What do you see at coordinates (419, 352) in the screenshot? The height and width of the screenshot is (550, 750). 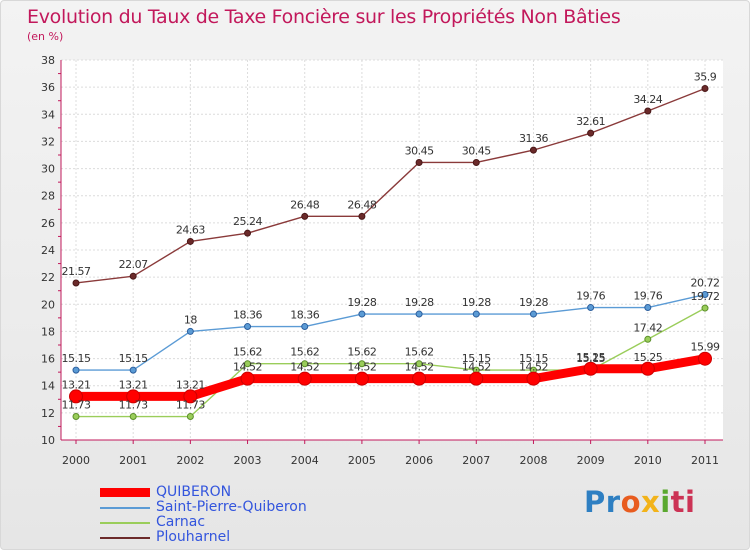 I see `data-label-carnac: 15.62` at bounding box center [419, 352].